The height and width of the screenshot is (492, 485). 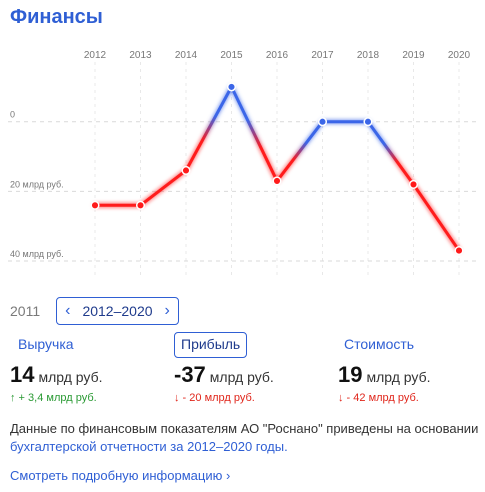 What do you see at coordinates (190, 374) in the screenshot?
I see `profit-number: -37` at bounding box center [190, 374].